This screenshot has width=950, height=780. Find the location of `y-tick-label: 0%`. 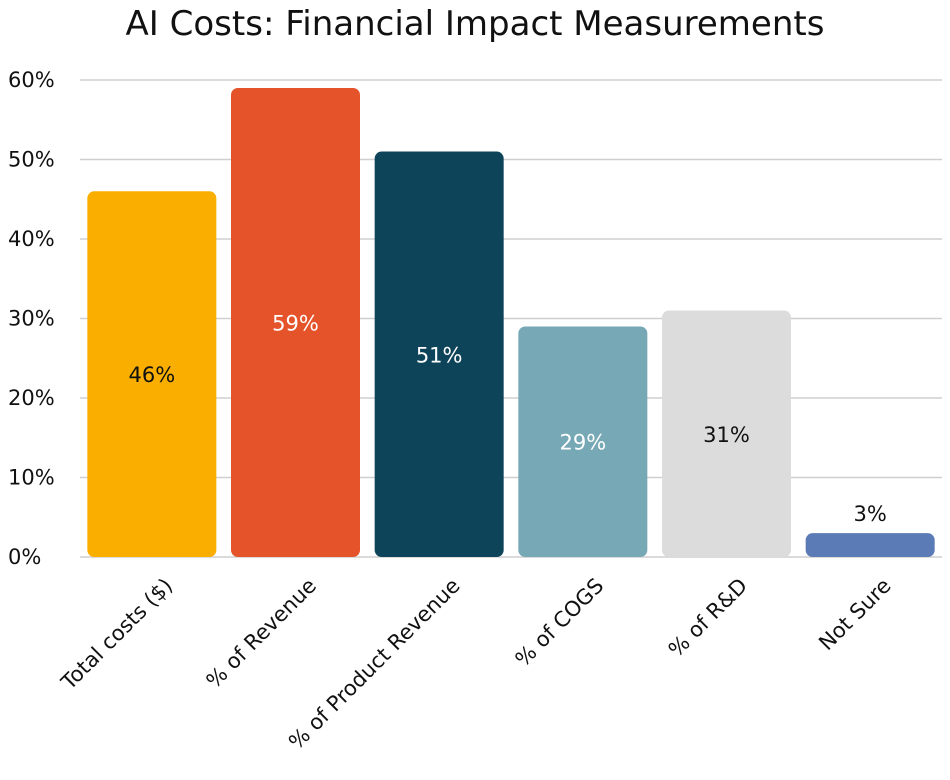

y-tick-label: 0% is located at coordinates (24, 557).